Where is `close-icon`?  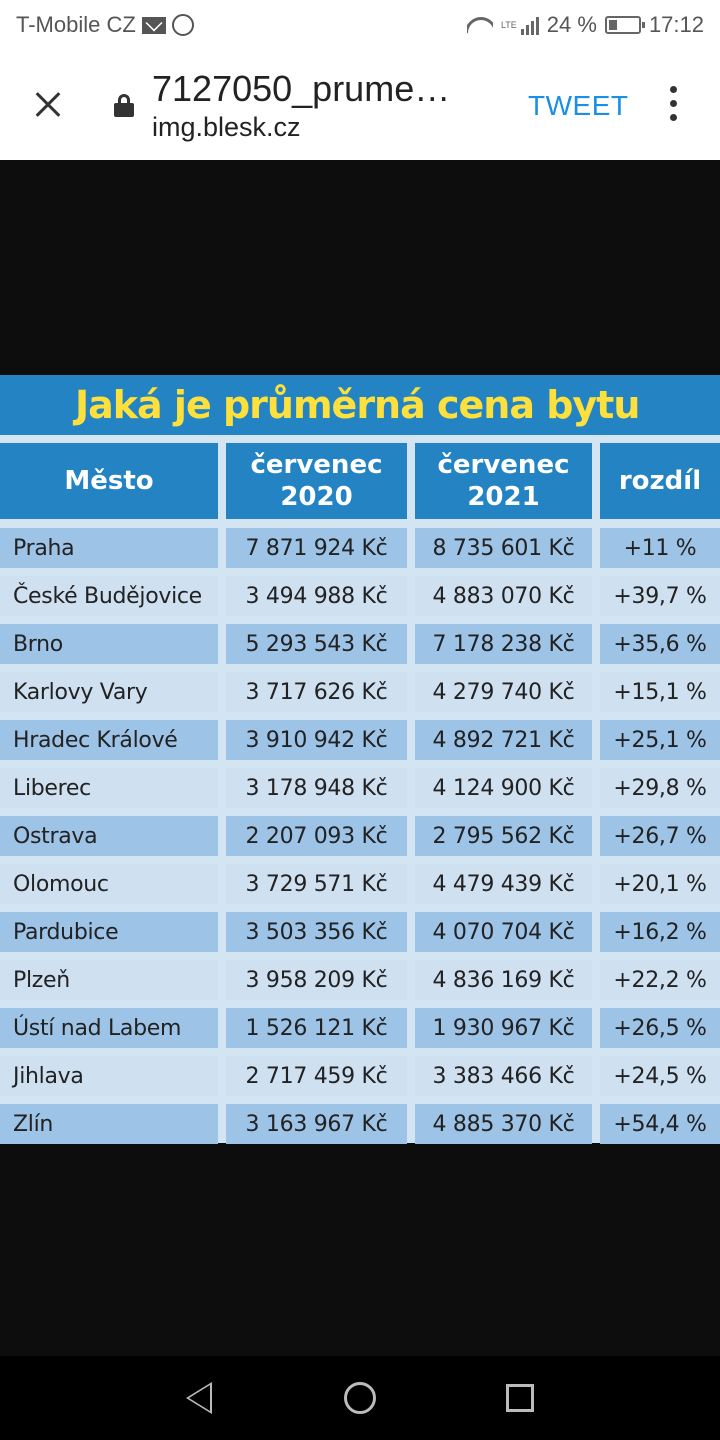
close-icon is located at coordinates (48, 106).